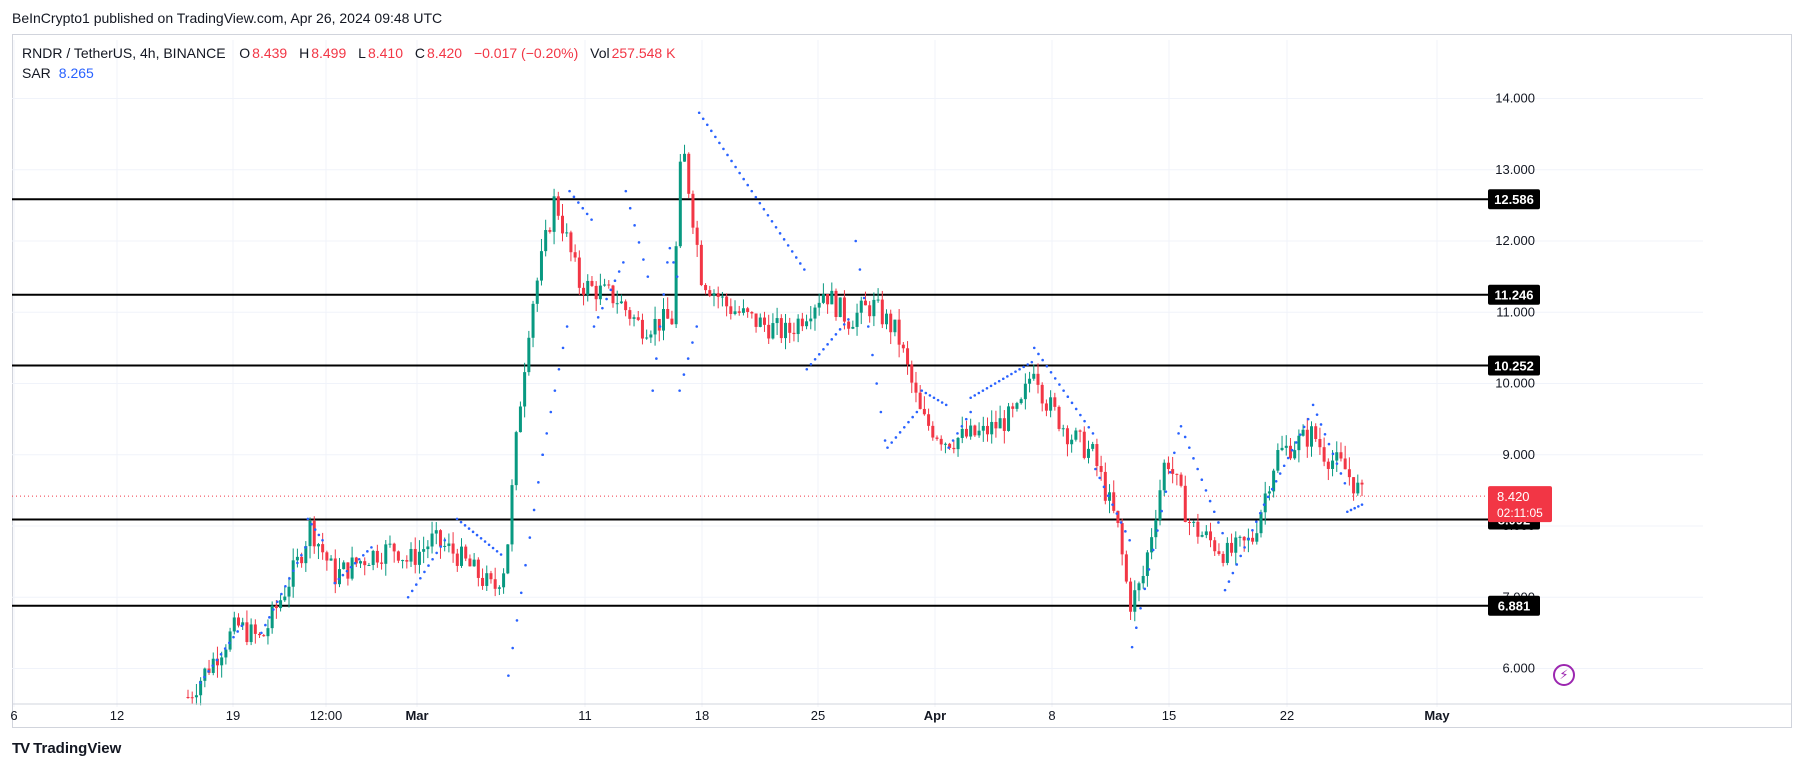 The height and width of the screenshot is (771, 1805). Describe the element at coordinates (66, 748) in the screenshot. I see `tradingview-logo: TV TradingView` at that location.